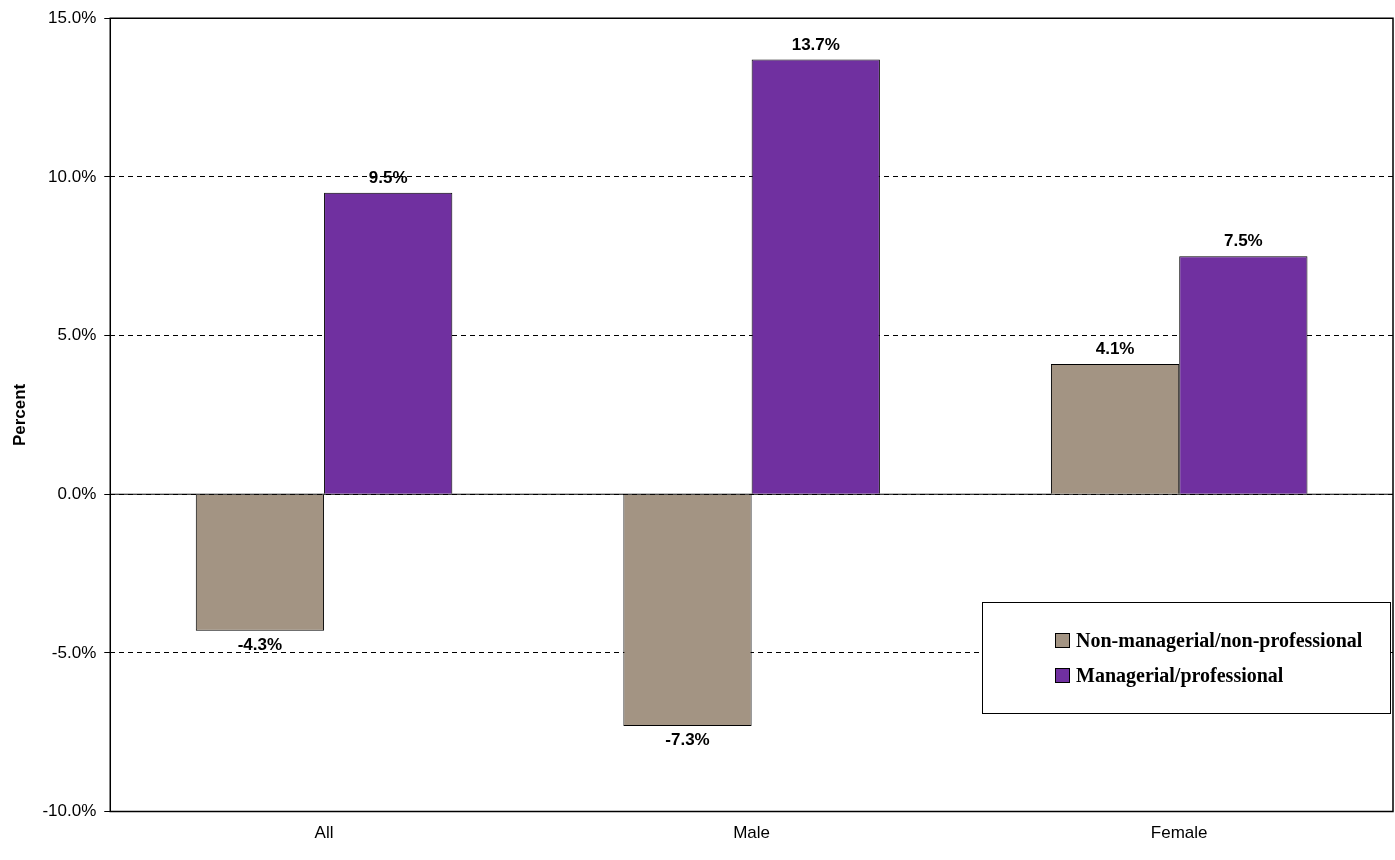 This screenshot has height=860, width=1395. What do you see at coordinates (388, 177) in the screenshot?
I see `data-label: 9.5%` at bounding box center [388, 177].